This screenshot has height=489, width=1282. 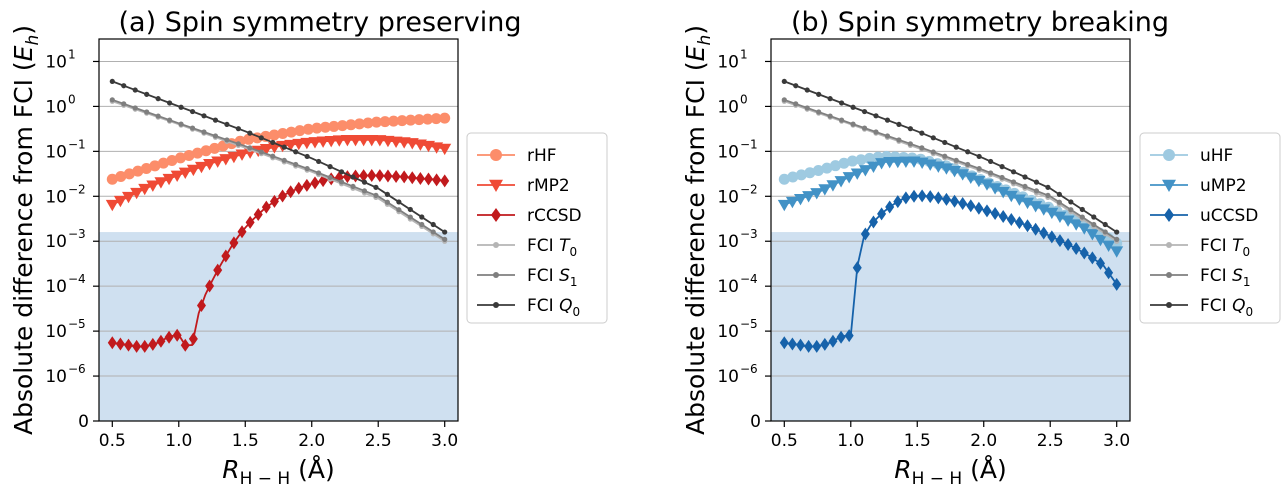 I want to click on y-axis-label: Absolute difference from FCI (Eh), so click(x=26, y=230).